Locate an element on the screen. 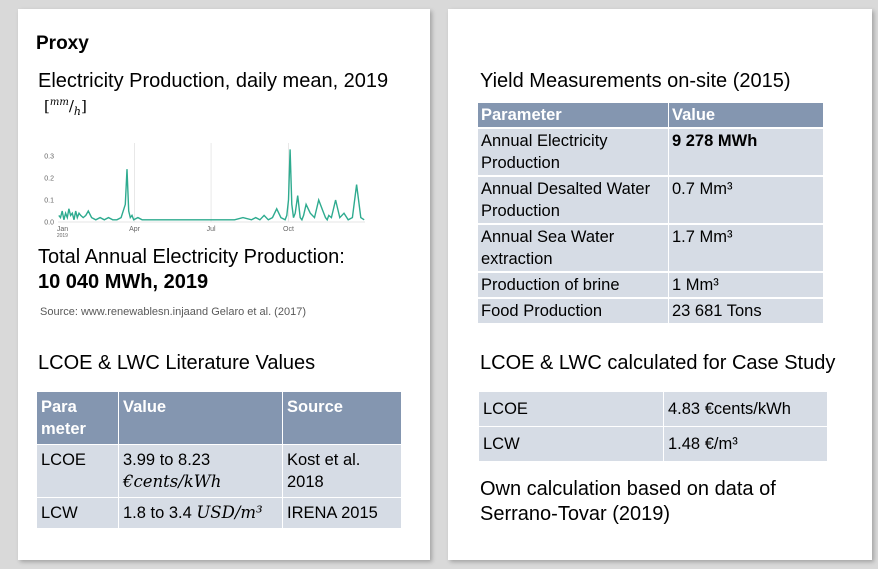  lit-title: LCOE & LWC Literature Values is located at coordinates (177, 363).